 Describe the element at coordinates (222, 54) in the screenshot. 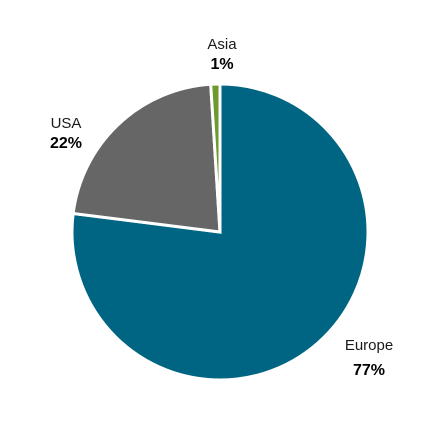

I see `label-asia: Asia 1%` at that location.